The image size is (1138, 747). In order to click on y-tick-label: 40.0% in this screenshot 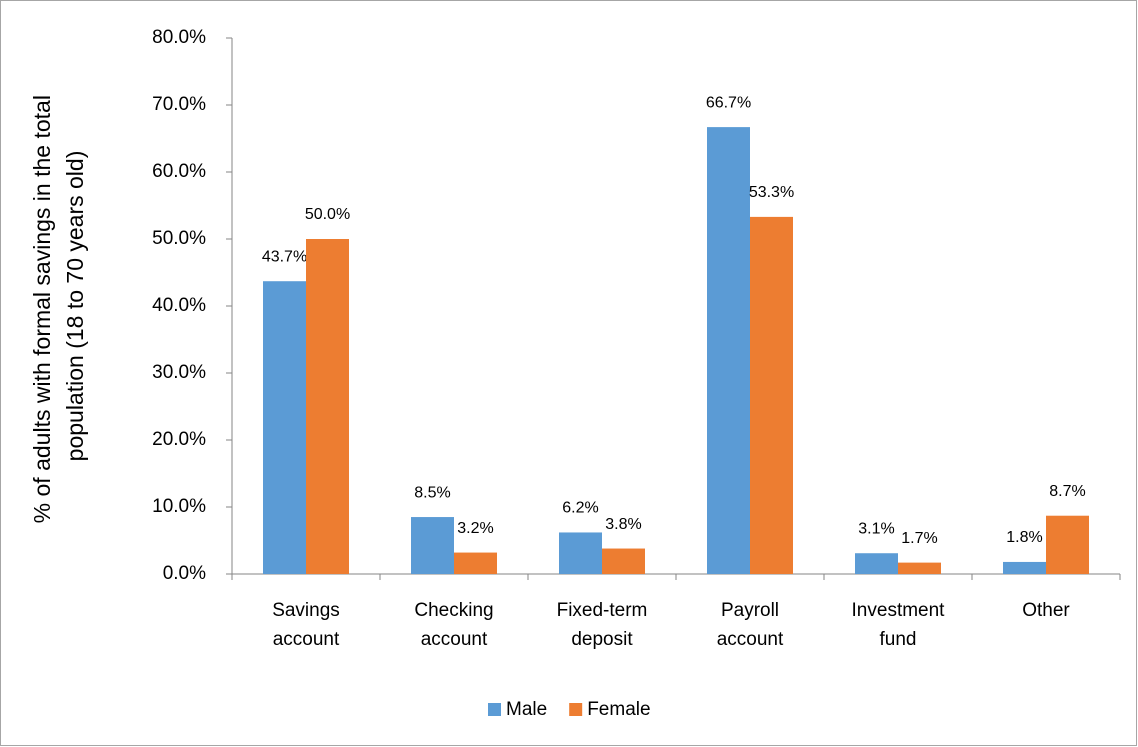, I will do `click(179, 305)`.